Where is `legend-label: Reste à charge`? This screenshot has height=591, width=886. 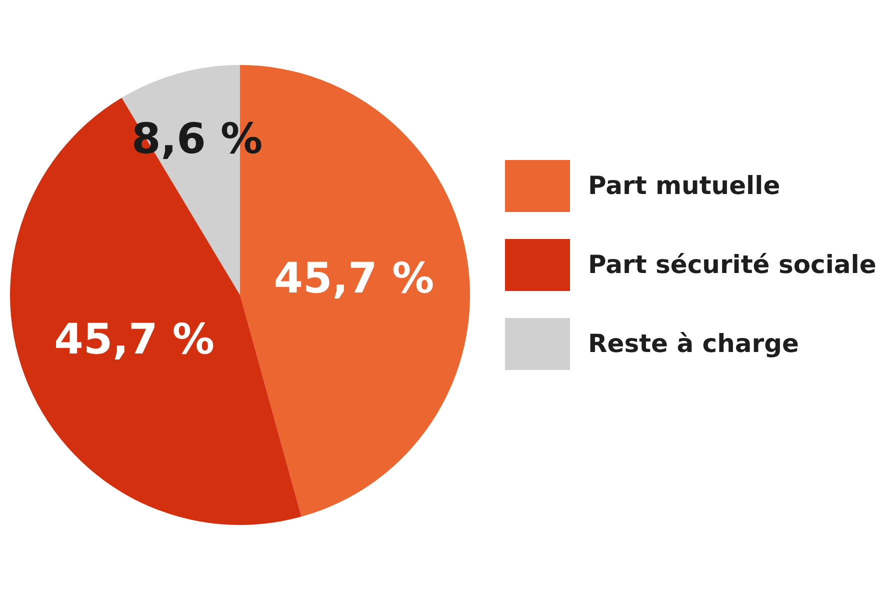 legend-label: Reste à charge is located at coordinates (693, 343).